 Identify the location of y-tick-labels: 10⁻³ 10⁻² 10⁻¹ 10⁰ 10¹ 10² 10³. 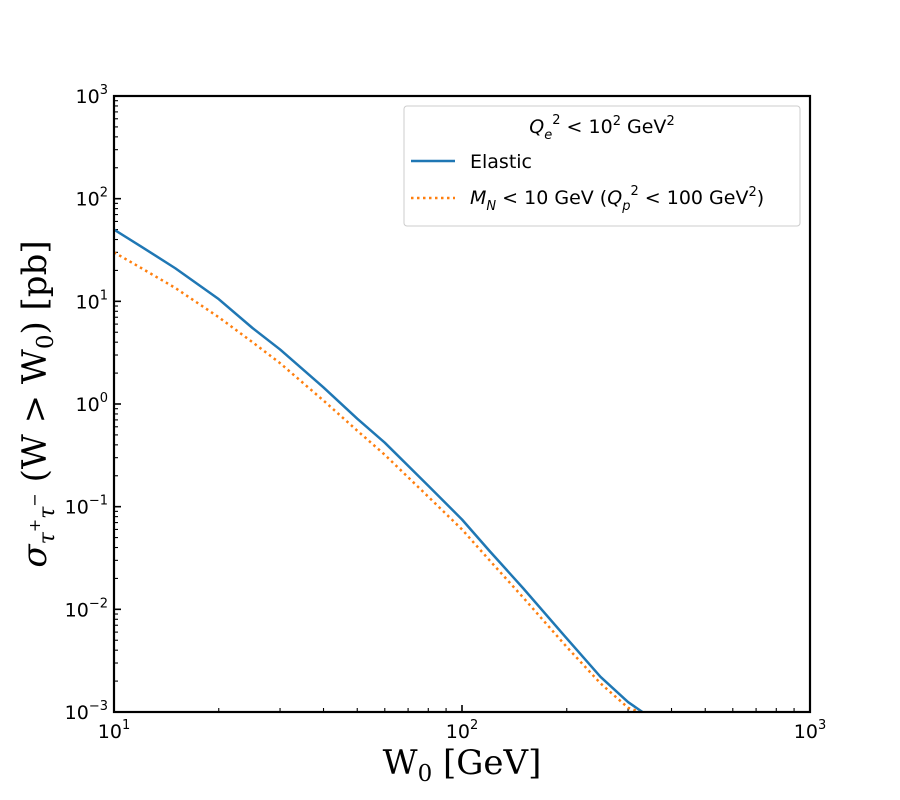
(86, 403).